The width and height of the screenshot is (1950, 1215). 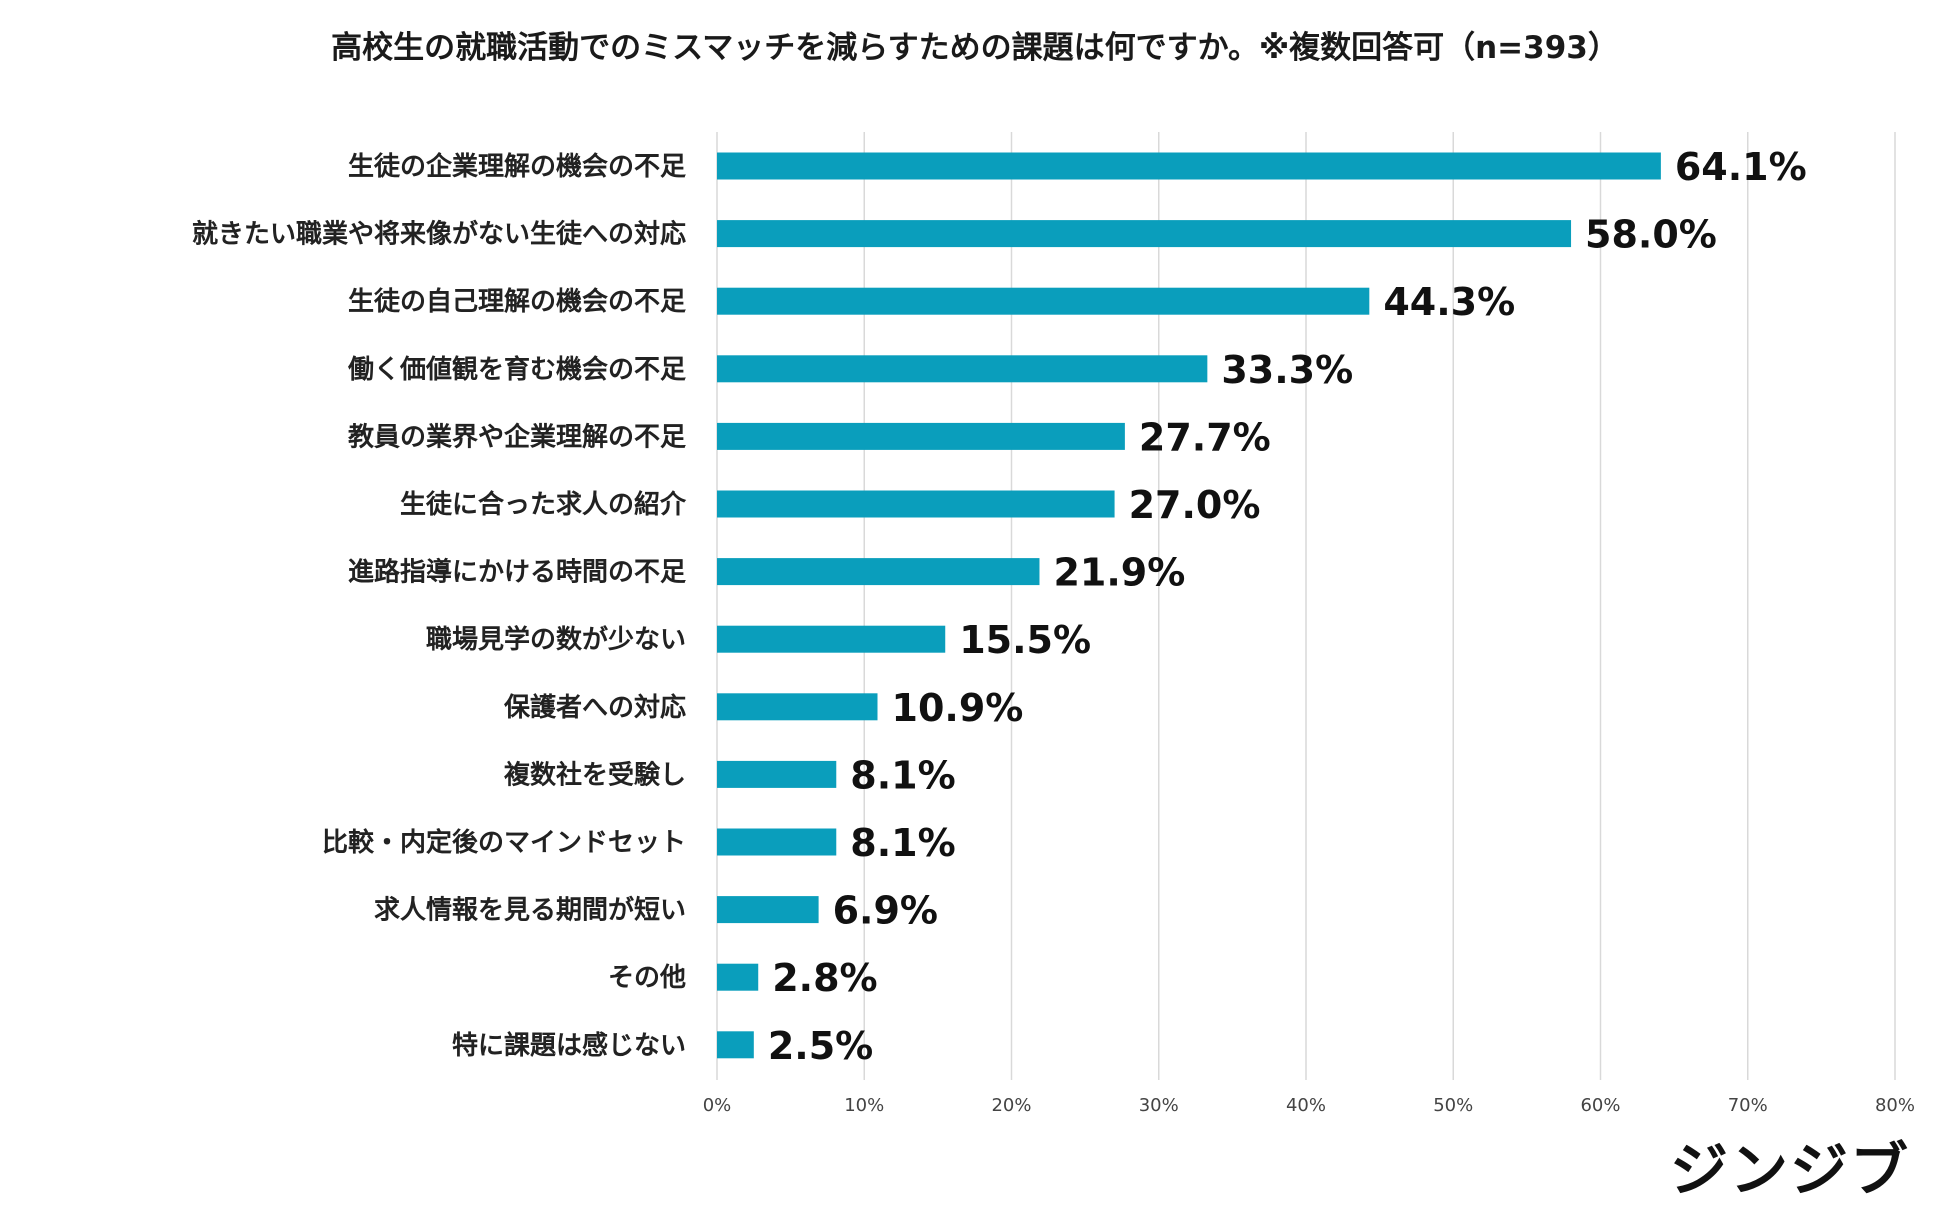 What do you see at coordinates (1790, 1170) in the screenshot?
I see `brand-logo: ジンジブ` at bounding box center [1790, 1170].